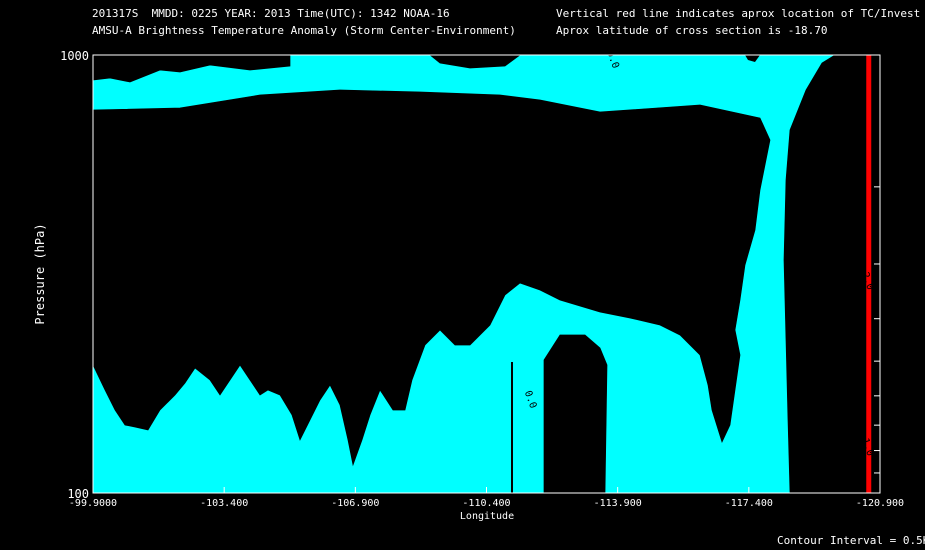 The image size is (925, 550). Describe the element at coordinates (486, 503) in the screenshot. I see `x-tick-label: -110.400` at that location.